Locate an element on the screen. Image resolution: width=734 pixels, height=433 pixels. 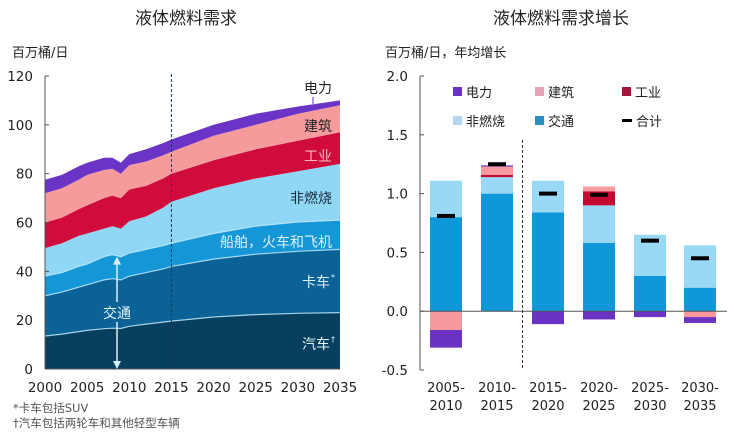
left-x-tick-label: 2005 is located at coordinates (87, 388).